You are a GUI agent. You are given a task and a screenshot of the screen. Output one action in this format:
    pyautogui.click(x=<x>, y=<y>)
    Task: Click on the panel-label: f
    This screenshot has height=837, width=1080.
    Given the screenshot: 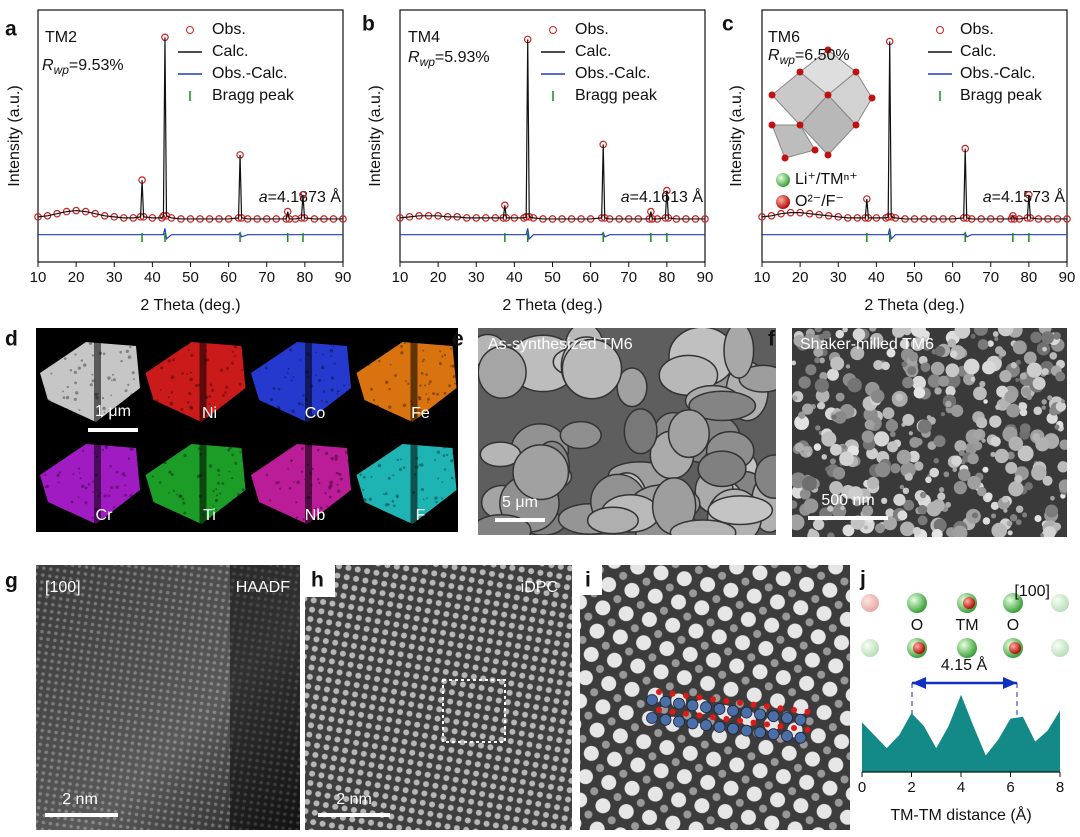 What is the action you would take?
    pyautogui.click(x=772, y=339)
    